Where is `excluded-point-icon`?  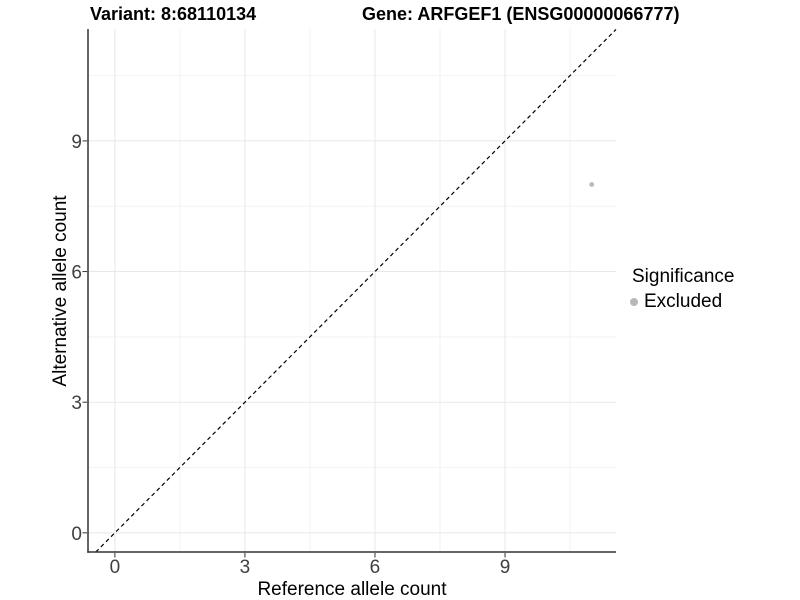
excluded-point-icon is located at coordinates (634, 302).